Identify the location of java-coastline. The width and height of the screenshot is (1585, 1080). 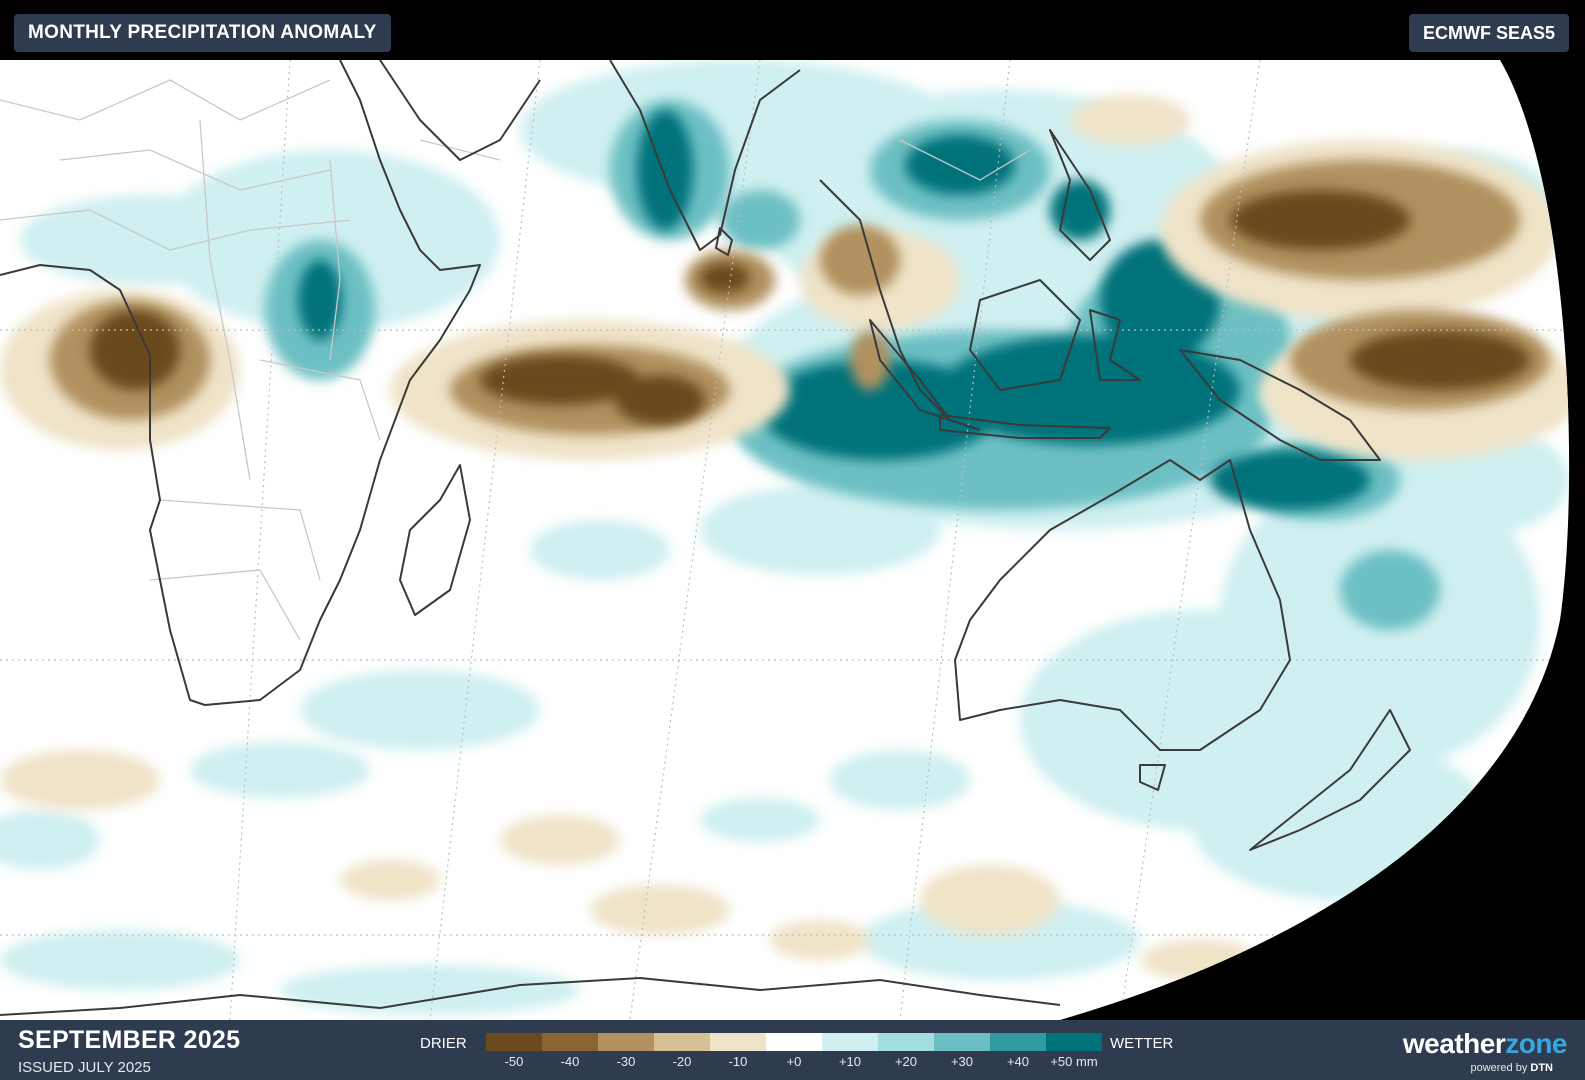
(1025, 426).